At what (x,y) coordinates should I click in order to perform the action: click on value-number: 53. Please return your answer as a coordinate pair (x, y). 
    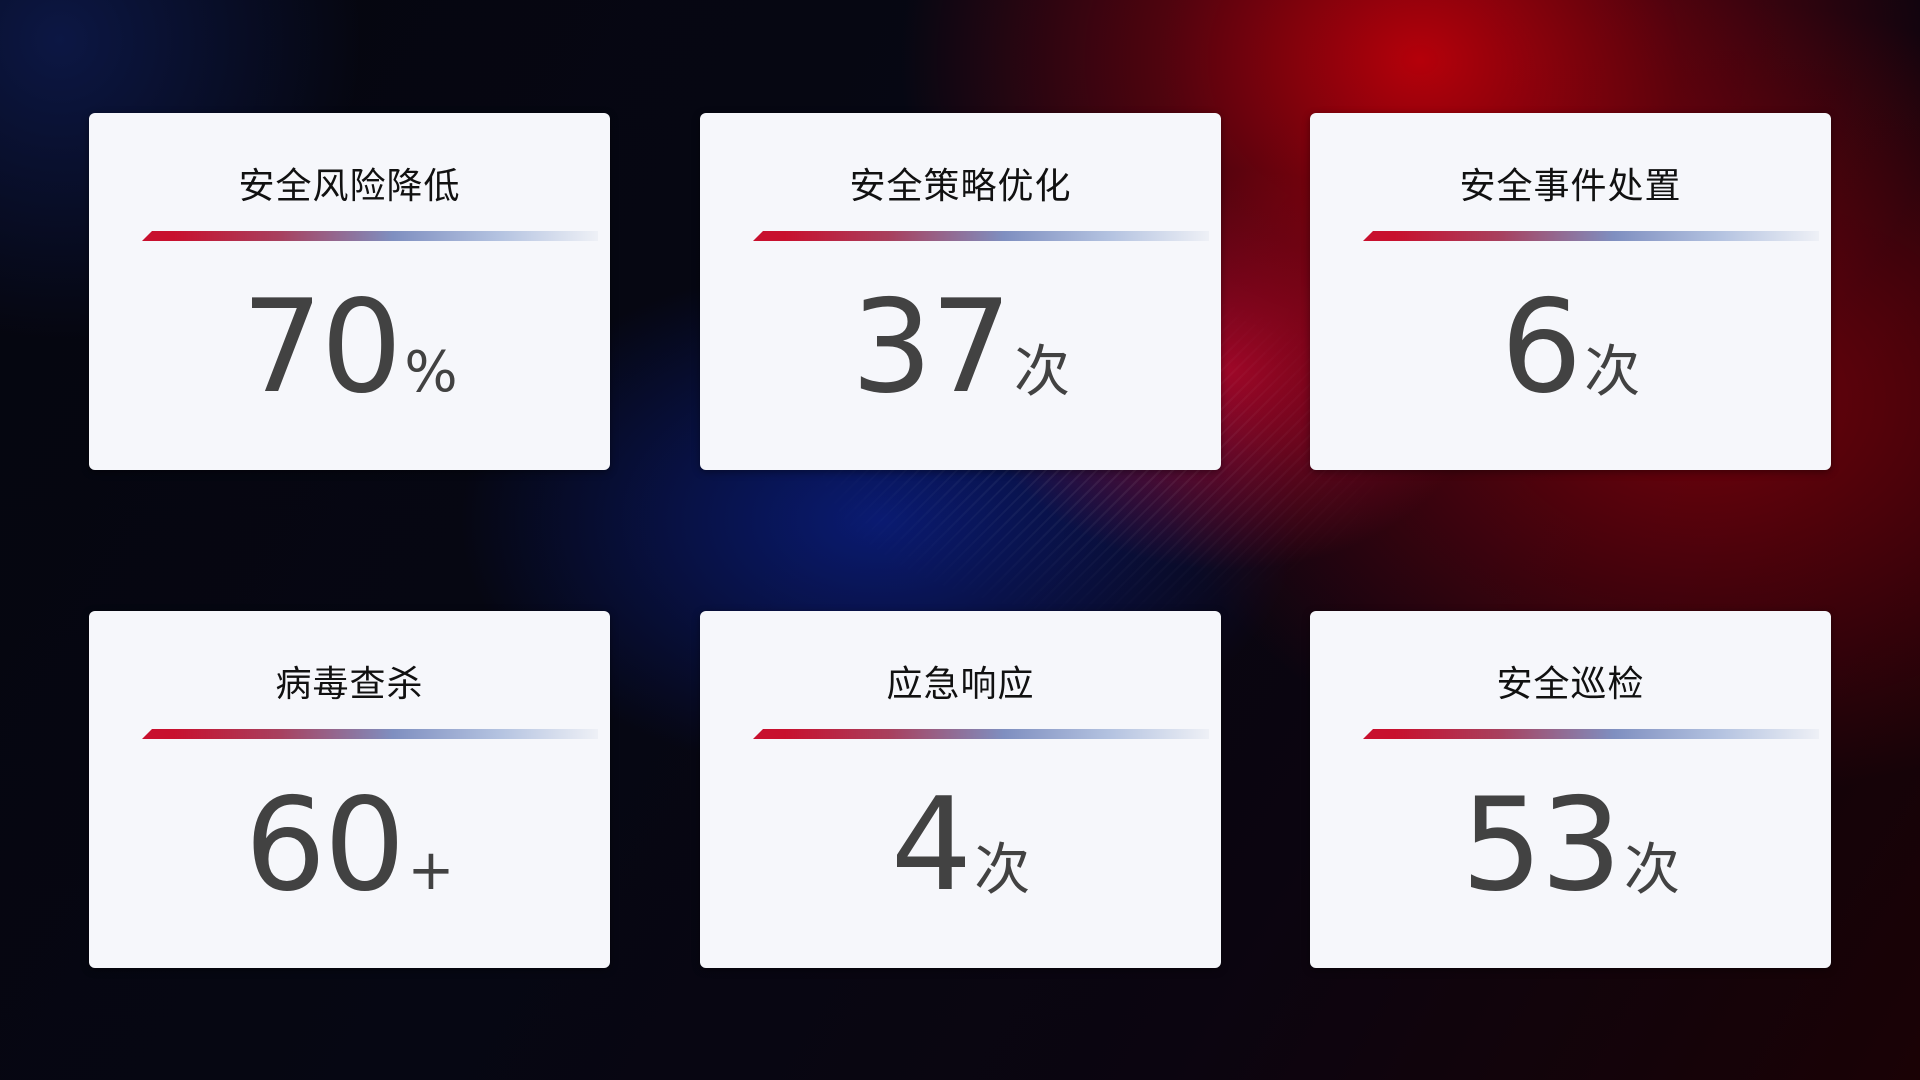
    Looking at the image, I should click on (1541, 845).